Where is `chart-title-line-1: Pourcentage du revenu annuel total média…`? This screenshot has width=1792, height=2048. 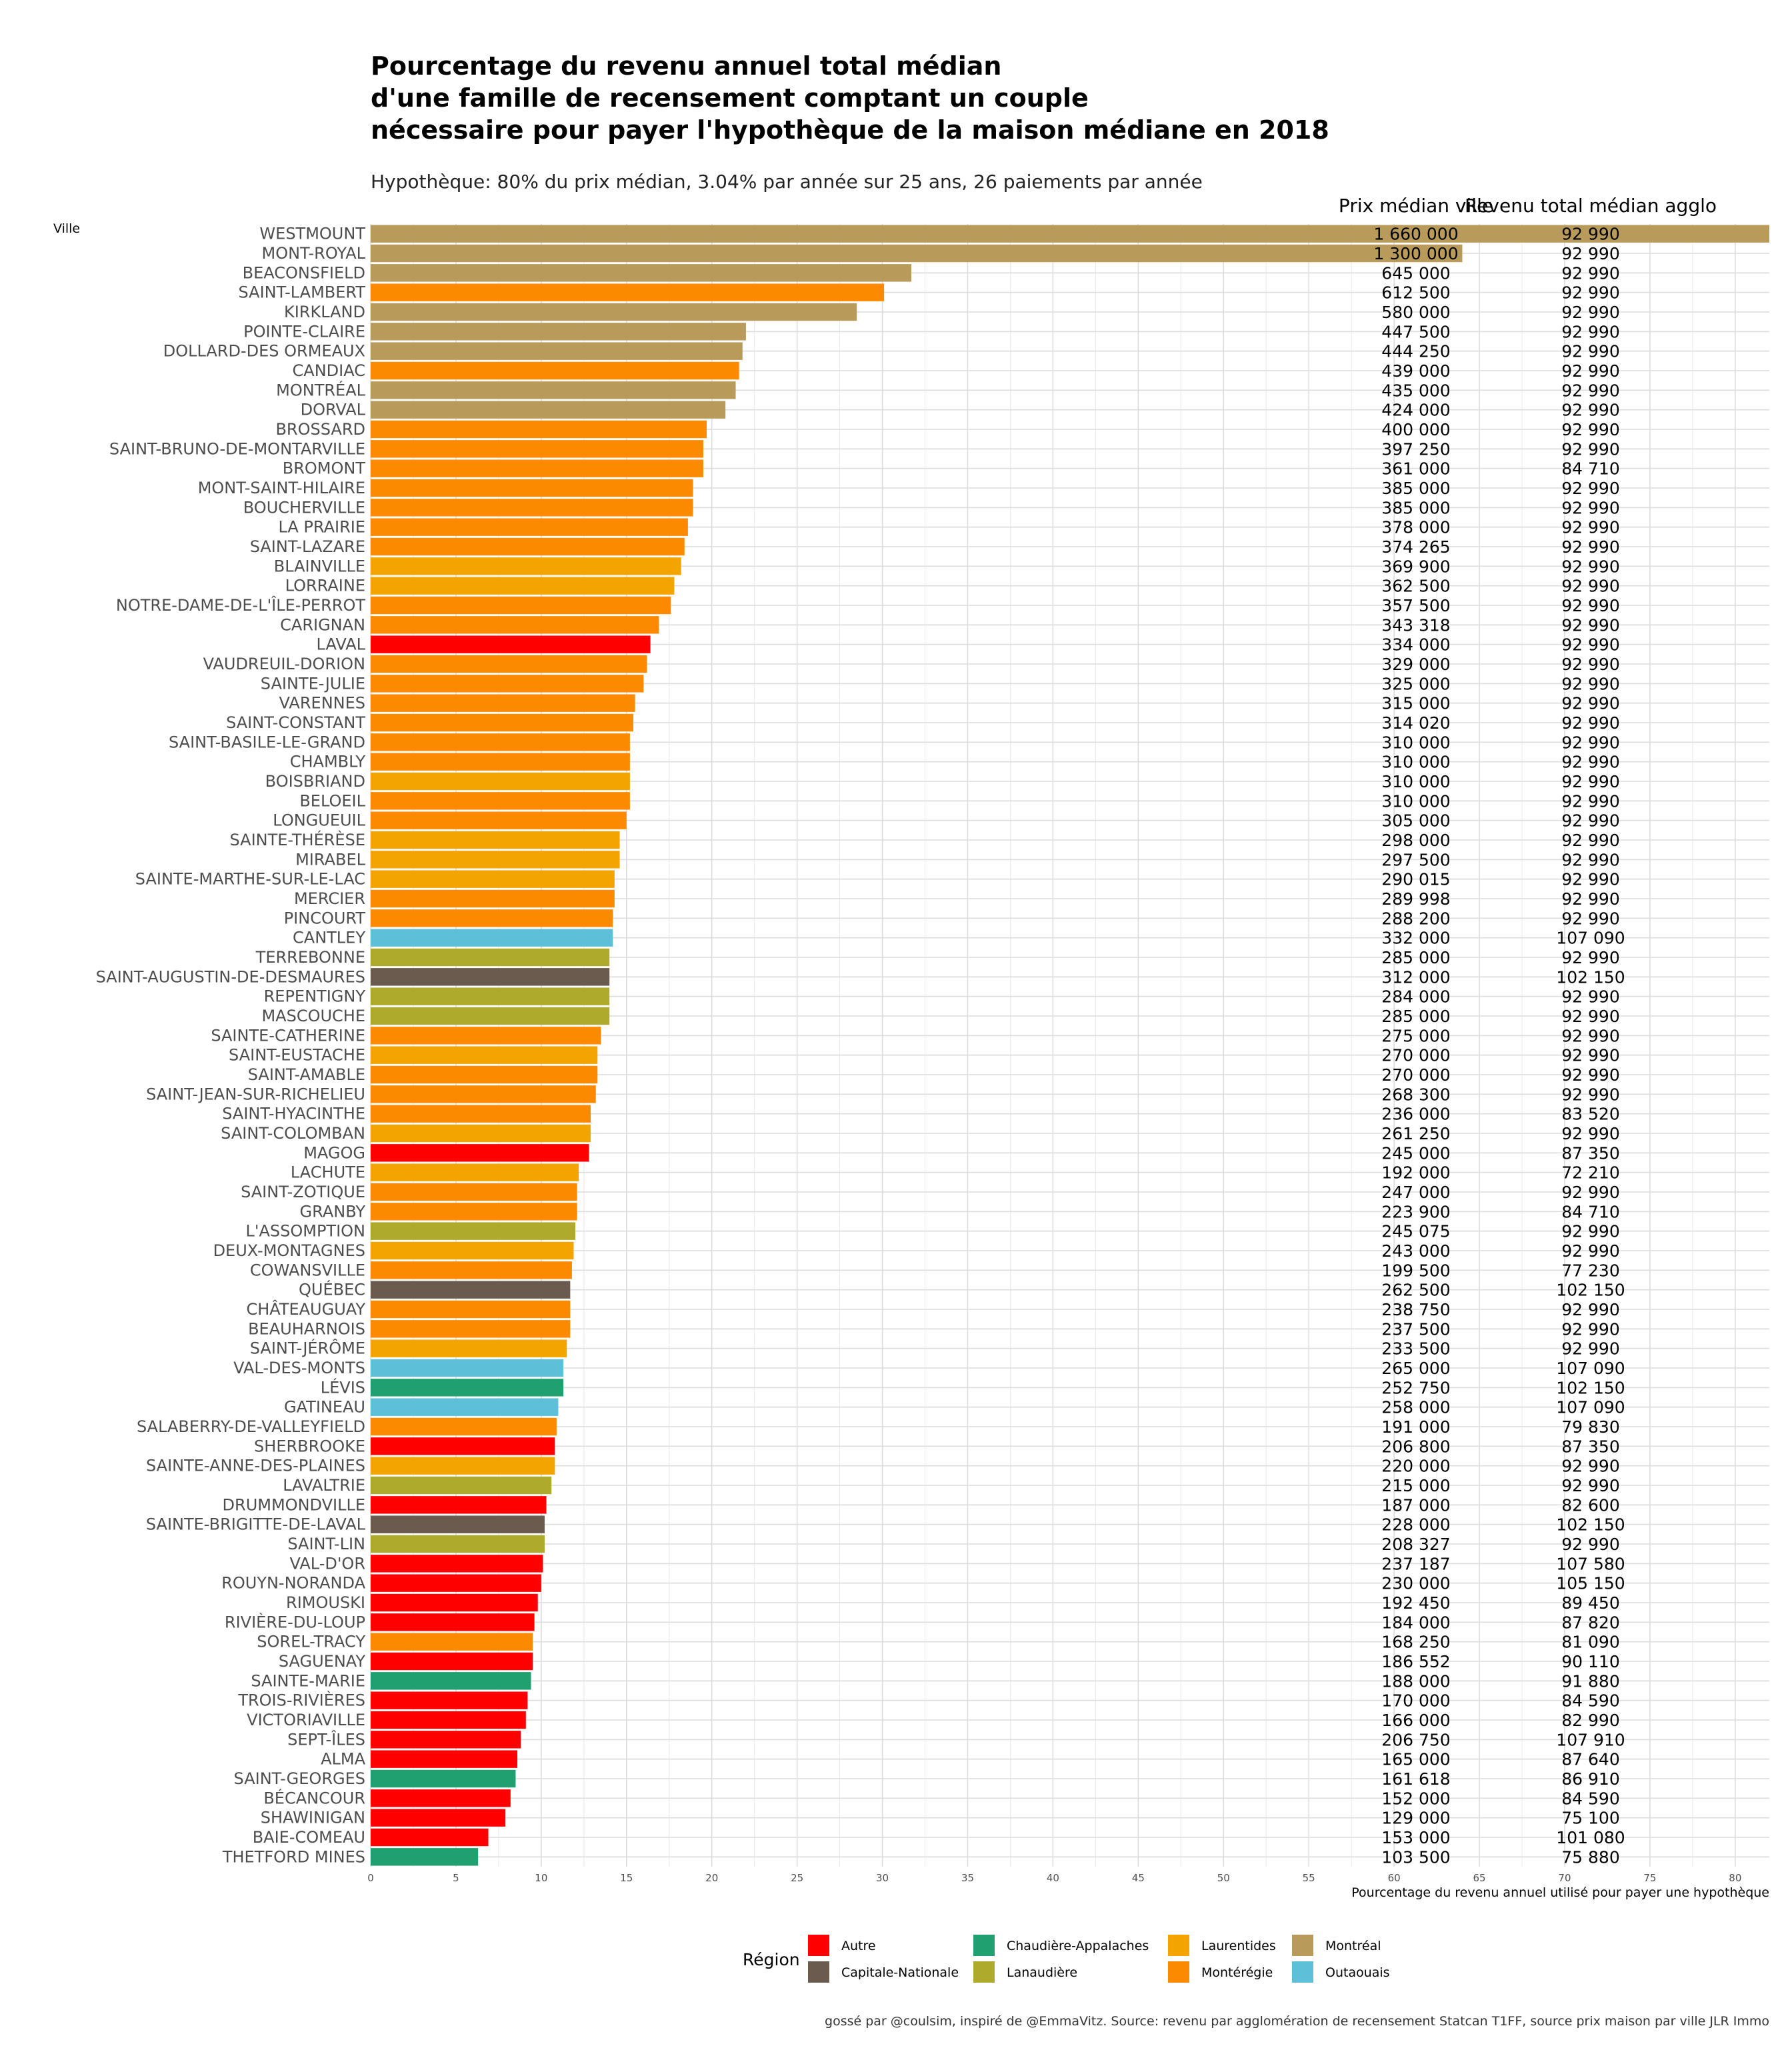
chart-title-line-1: Pourcentage du revenu annuel total média… is located at coordinates (686, 66).